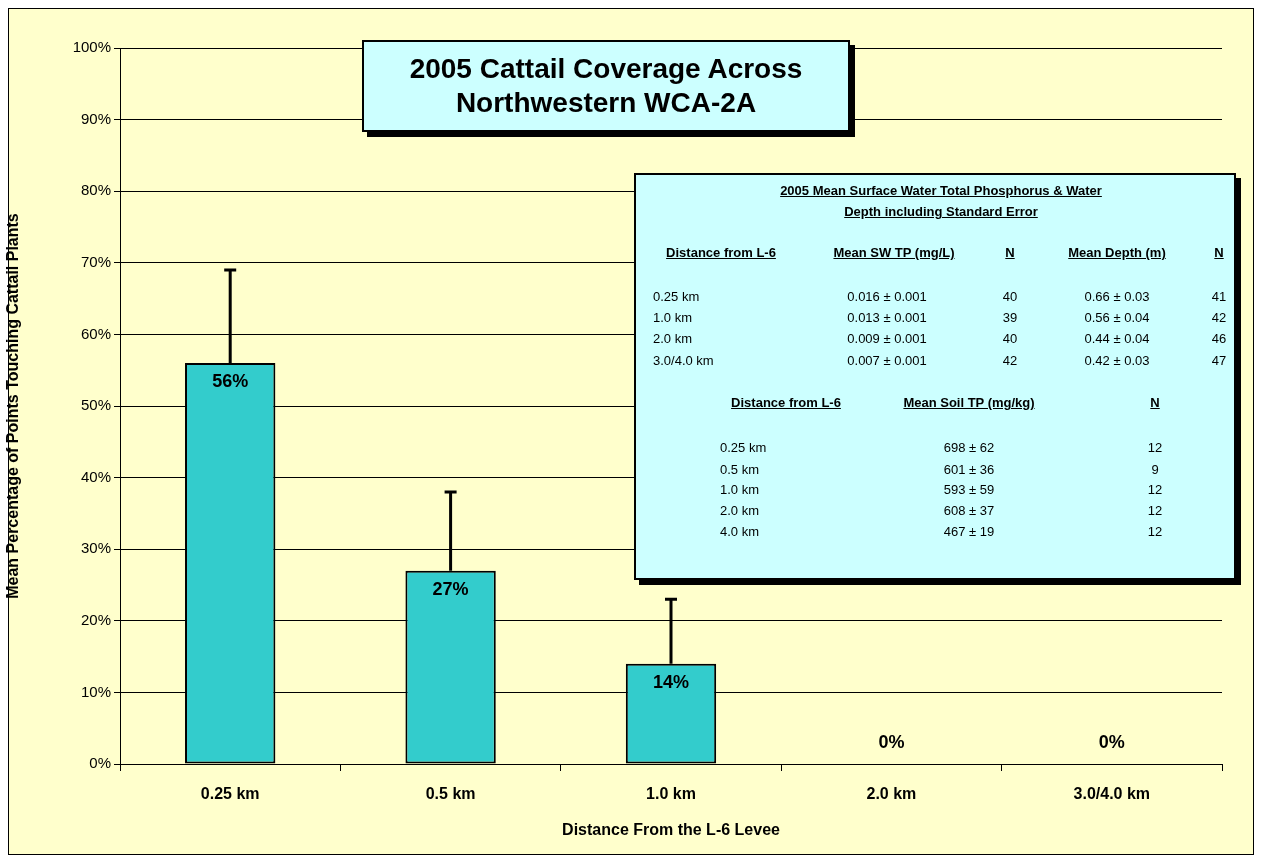 The width and height of the screenshot is (1262, 860). What do you see at coordinates (230, 381) in the screenshot?
I see `data-label: 56%` at bounding box center [230, 381].